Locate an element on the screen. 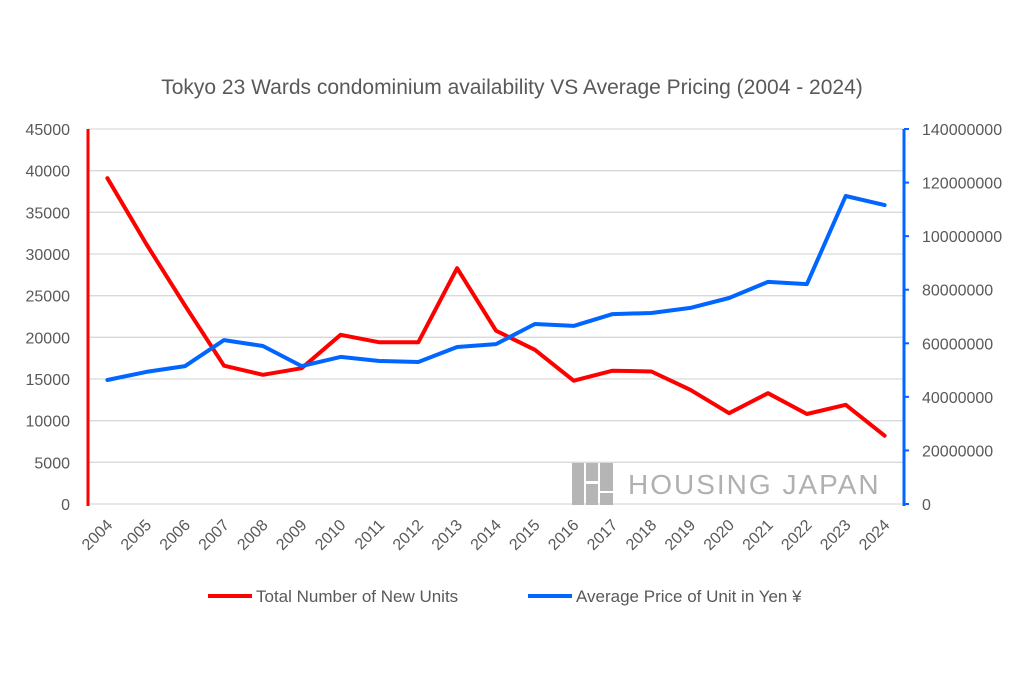 The width and height of the screenshot is (1024, 688). left-axis-tick-label: 40000 is located at coordinates (48, 172).